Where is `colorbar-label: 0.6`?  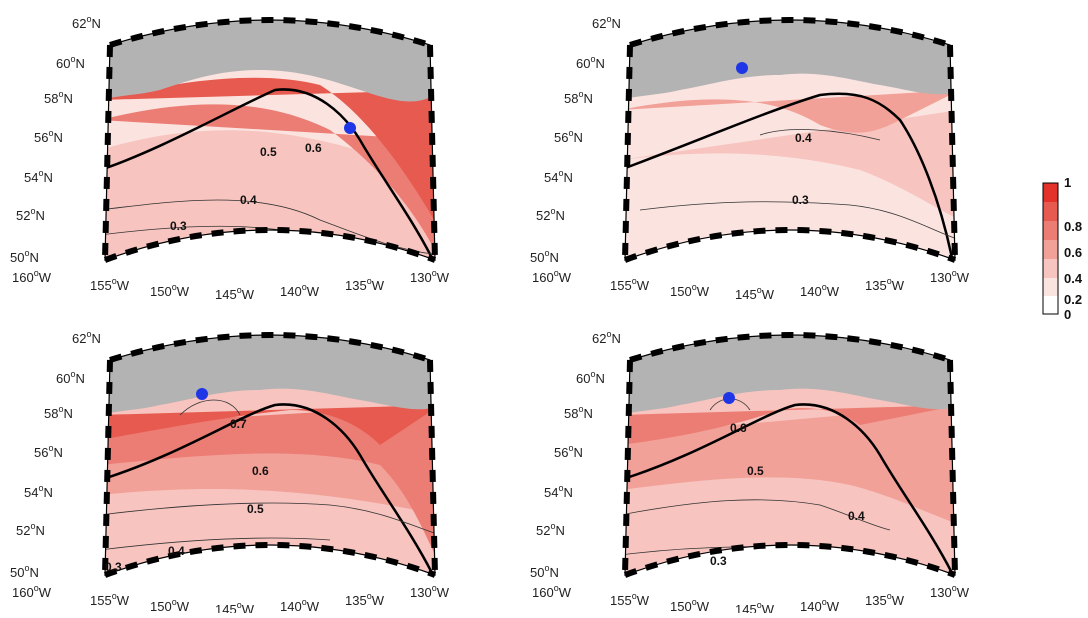
colorbar-label: 0.6 is located at coordinates (1073, 252).